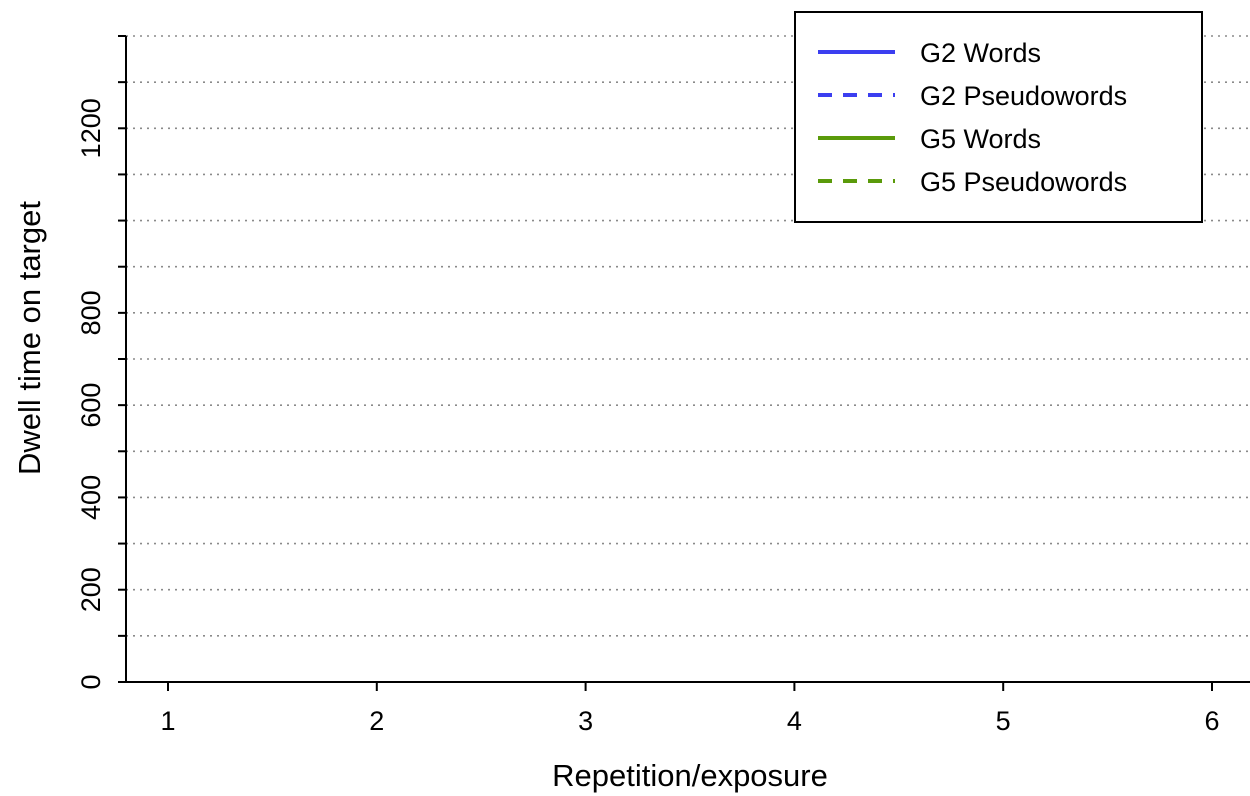 The height and width of the screenshot is (796, 1250). Describe the element at coordinates (91, 589) in the screenshot. I see `y-tick-label: 200` at that location.